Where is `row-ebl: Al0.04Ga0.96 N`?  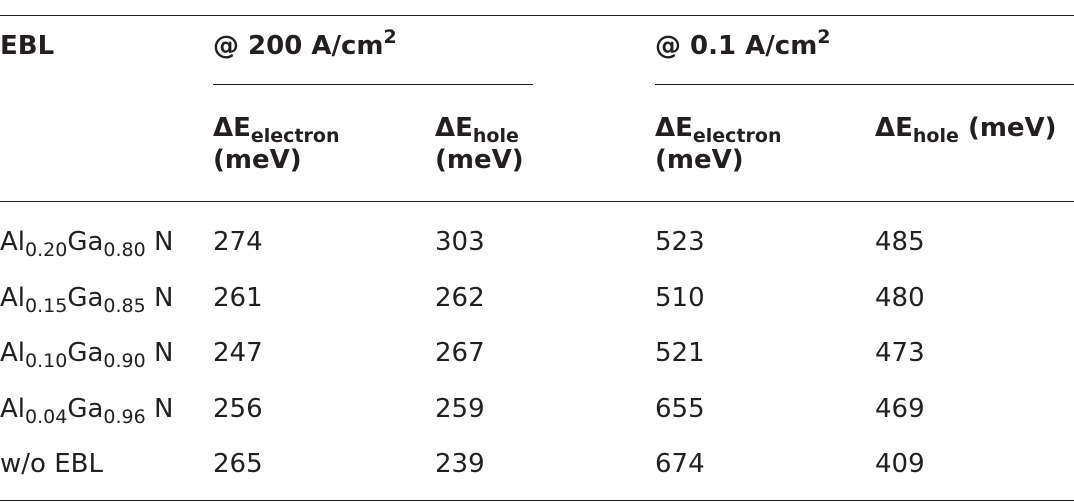
row-ebl: Al0.04Ga0.96 N is located at coordinates (87, 410).